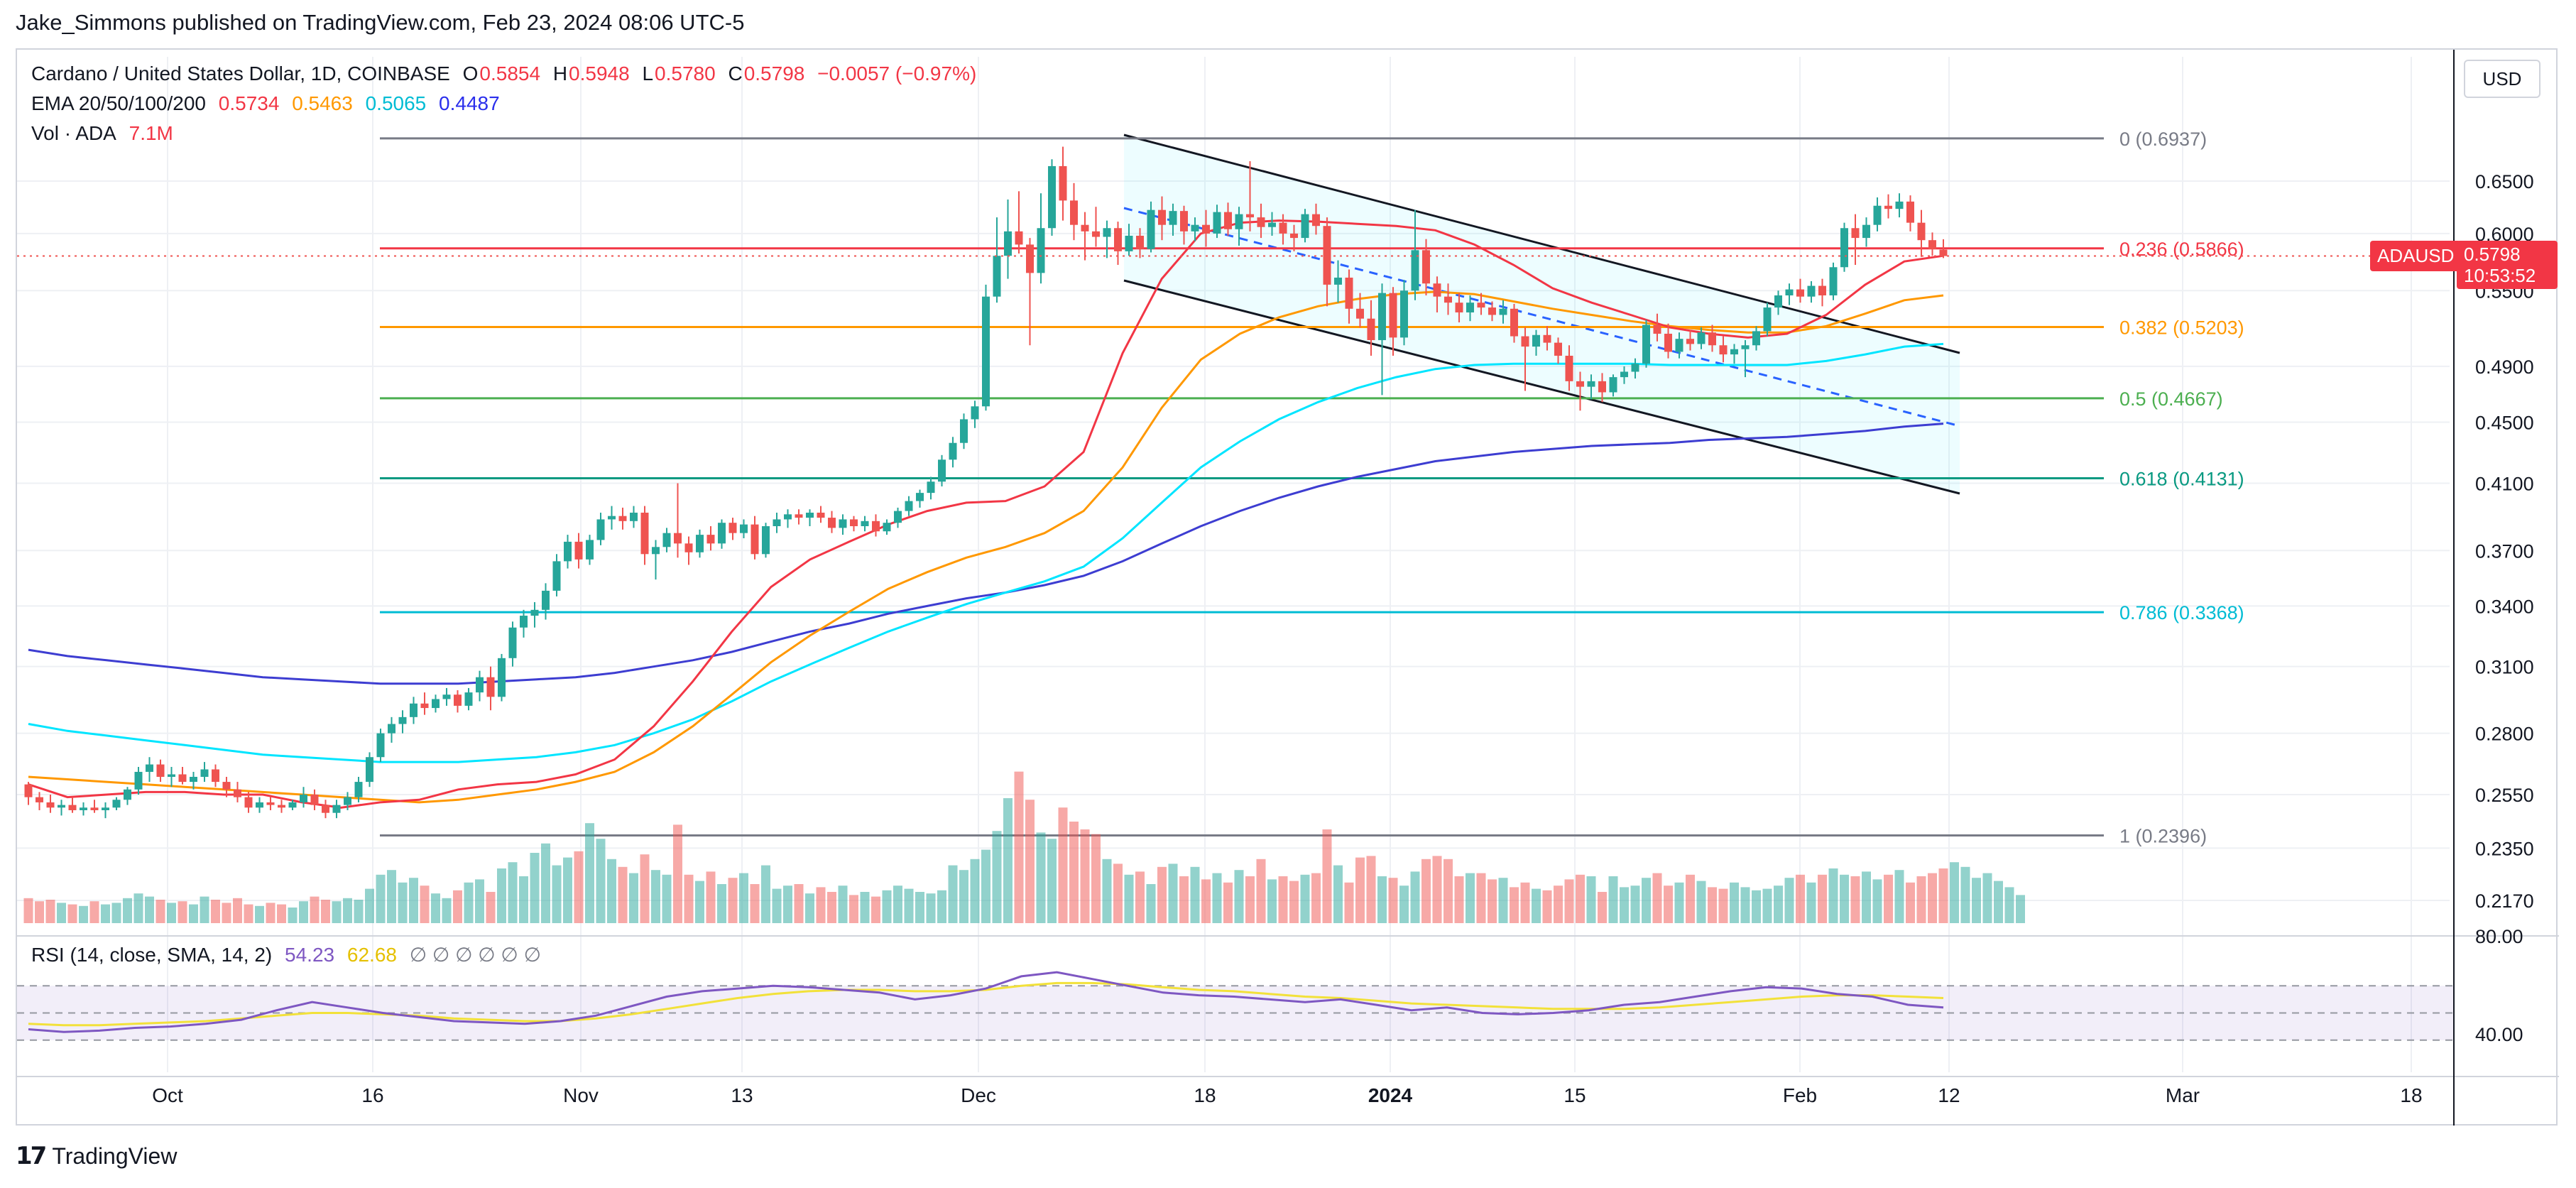 This screenshot has width=2576, height=1188. Describe the element at coordinates (2499, 936) in the screenshot. I see `rsi-tick-label: 80.00` at that location.